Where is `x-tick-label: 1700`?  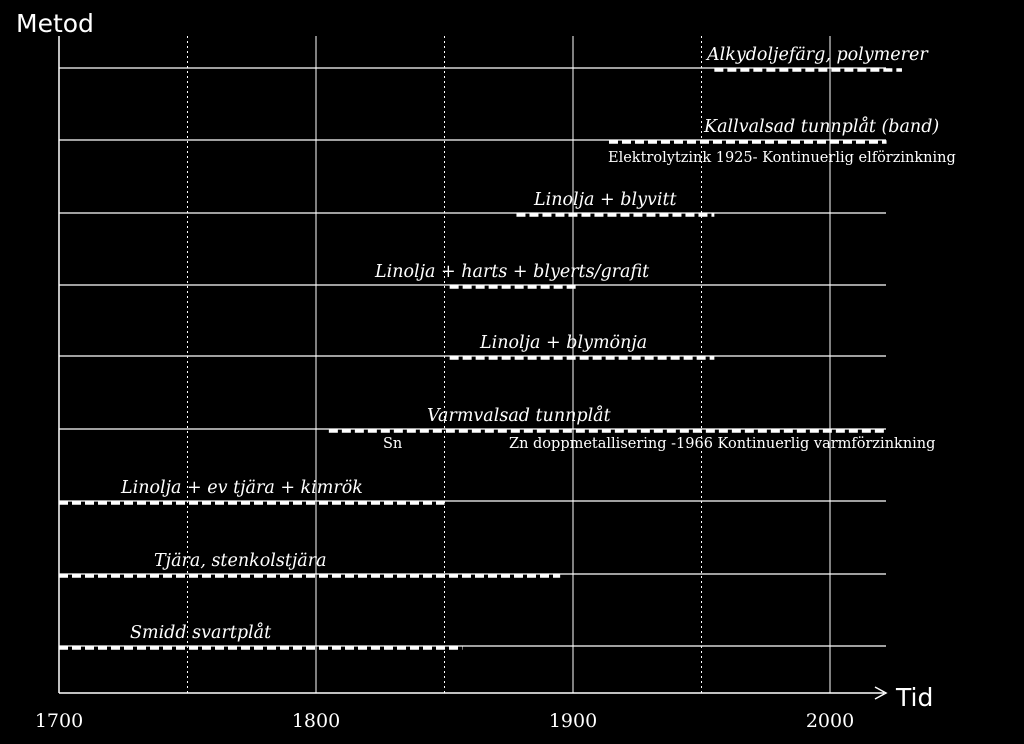
x-tick-label: 1700 is located at coordinates (59, 721).